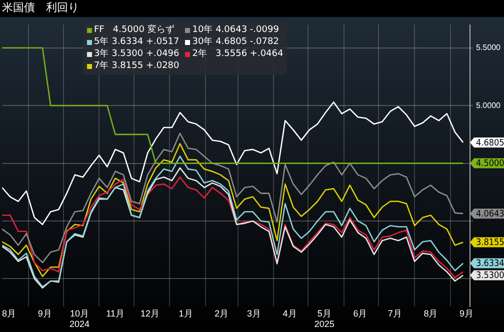 The height and width of the screenshot is (332, 504). What do you see at coordinates (395, 313) in the screenshot?
I see `x-tick-label: 7月` at bounding box center [395, 313].